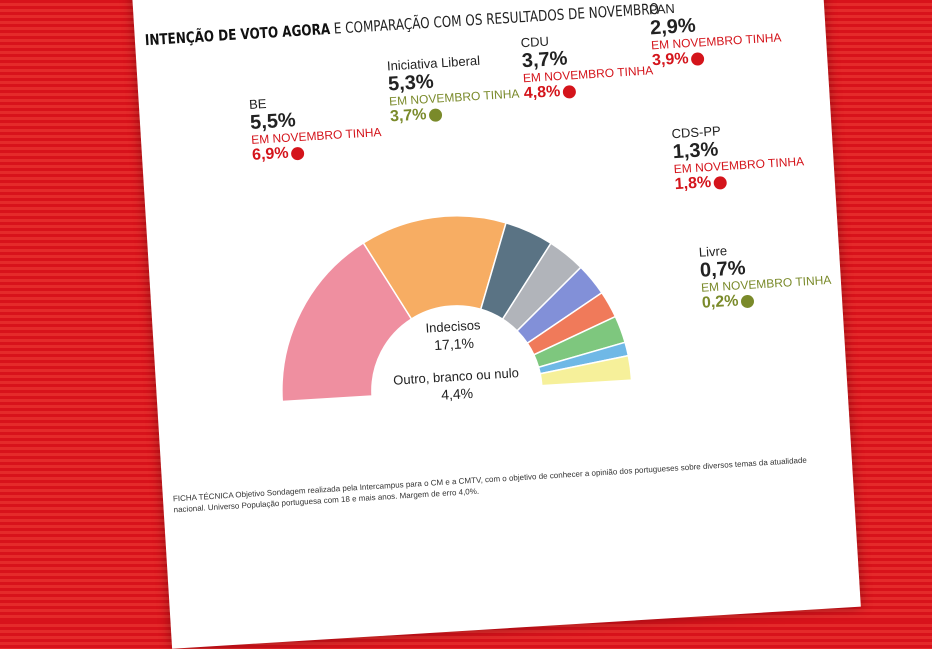 This screenshot has height=649, width=932. Describe the element at coordinates (456, 376) in the screenshot. I see `center-label-name: Outro, branco ou nulo` at that location.